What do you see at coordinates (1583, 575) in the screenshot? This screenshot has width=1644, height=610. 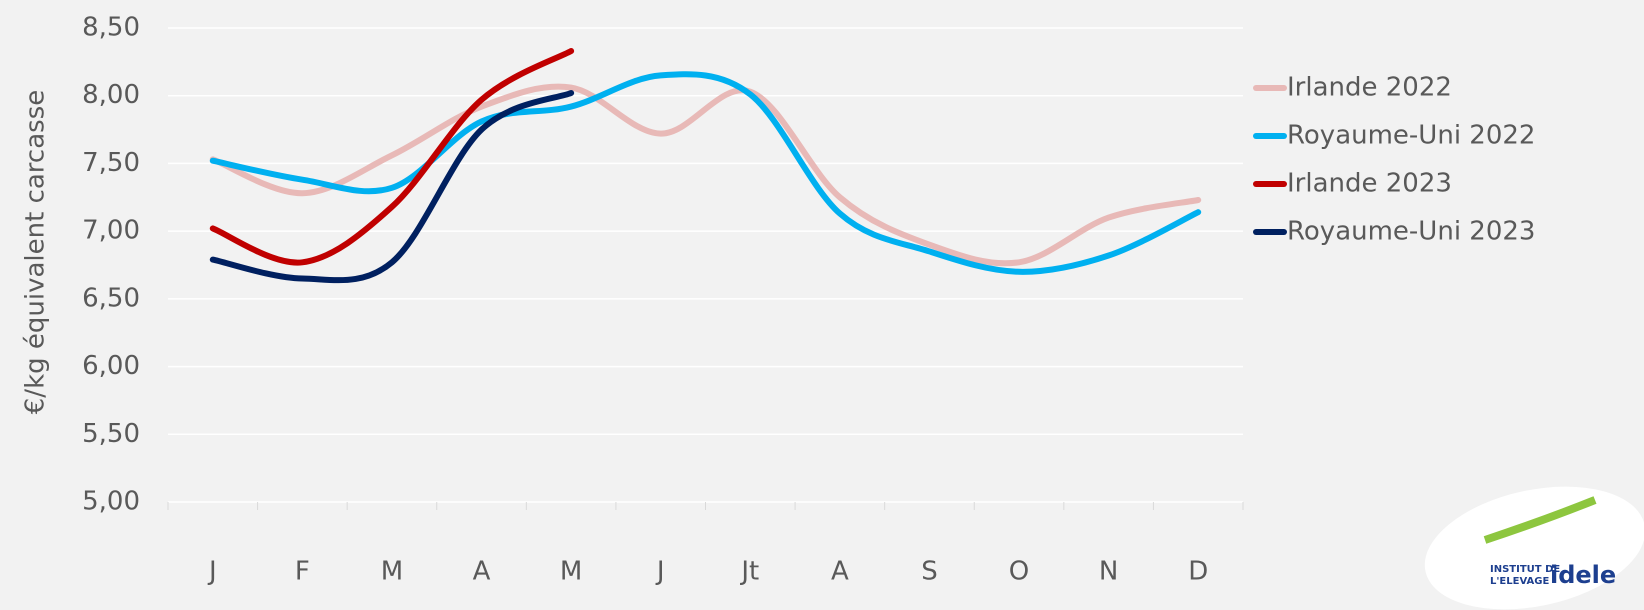 I see `logo-brand: idele` at bounding box center [1583, 575].